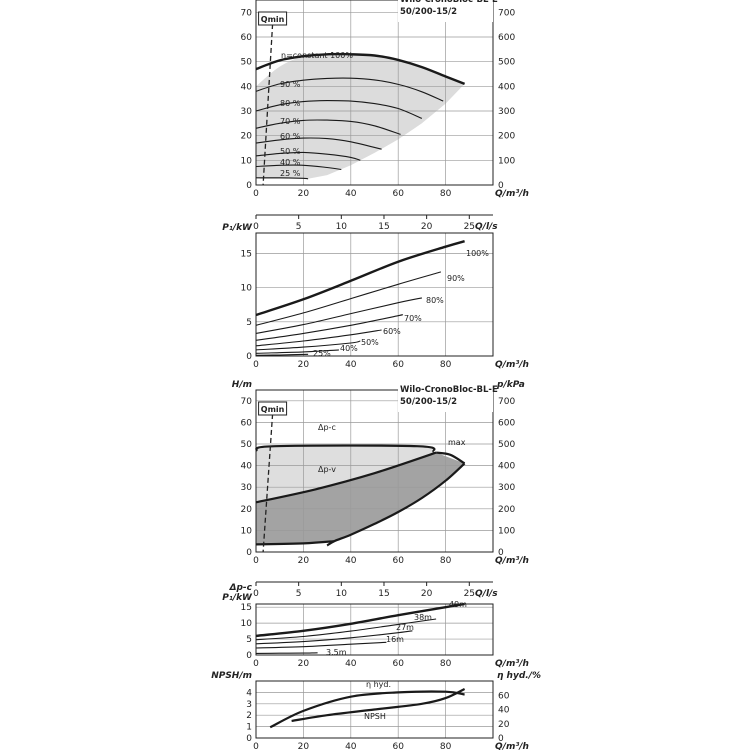 This screenshot has height=750, width=750. What do you see at coordinates (370, 342) in the screenshot?
I see `series-label-50: 50%` at bounding box center [370, 342].